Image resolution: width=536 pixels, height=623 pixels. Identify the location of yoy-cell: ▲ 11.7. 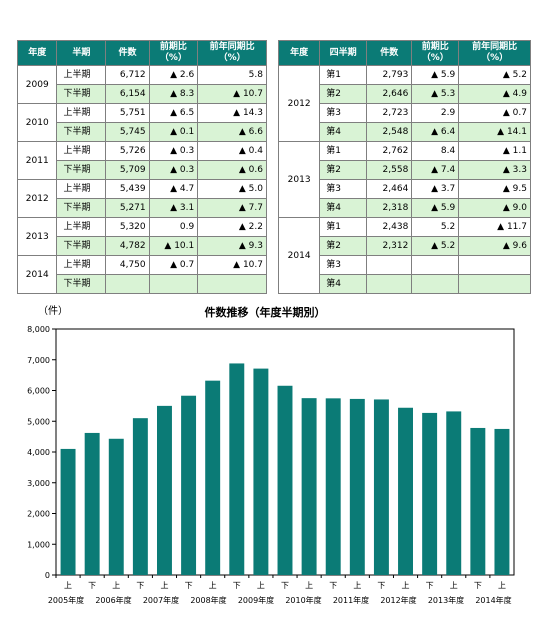
(494, 227).